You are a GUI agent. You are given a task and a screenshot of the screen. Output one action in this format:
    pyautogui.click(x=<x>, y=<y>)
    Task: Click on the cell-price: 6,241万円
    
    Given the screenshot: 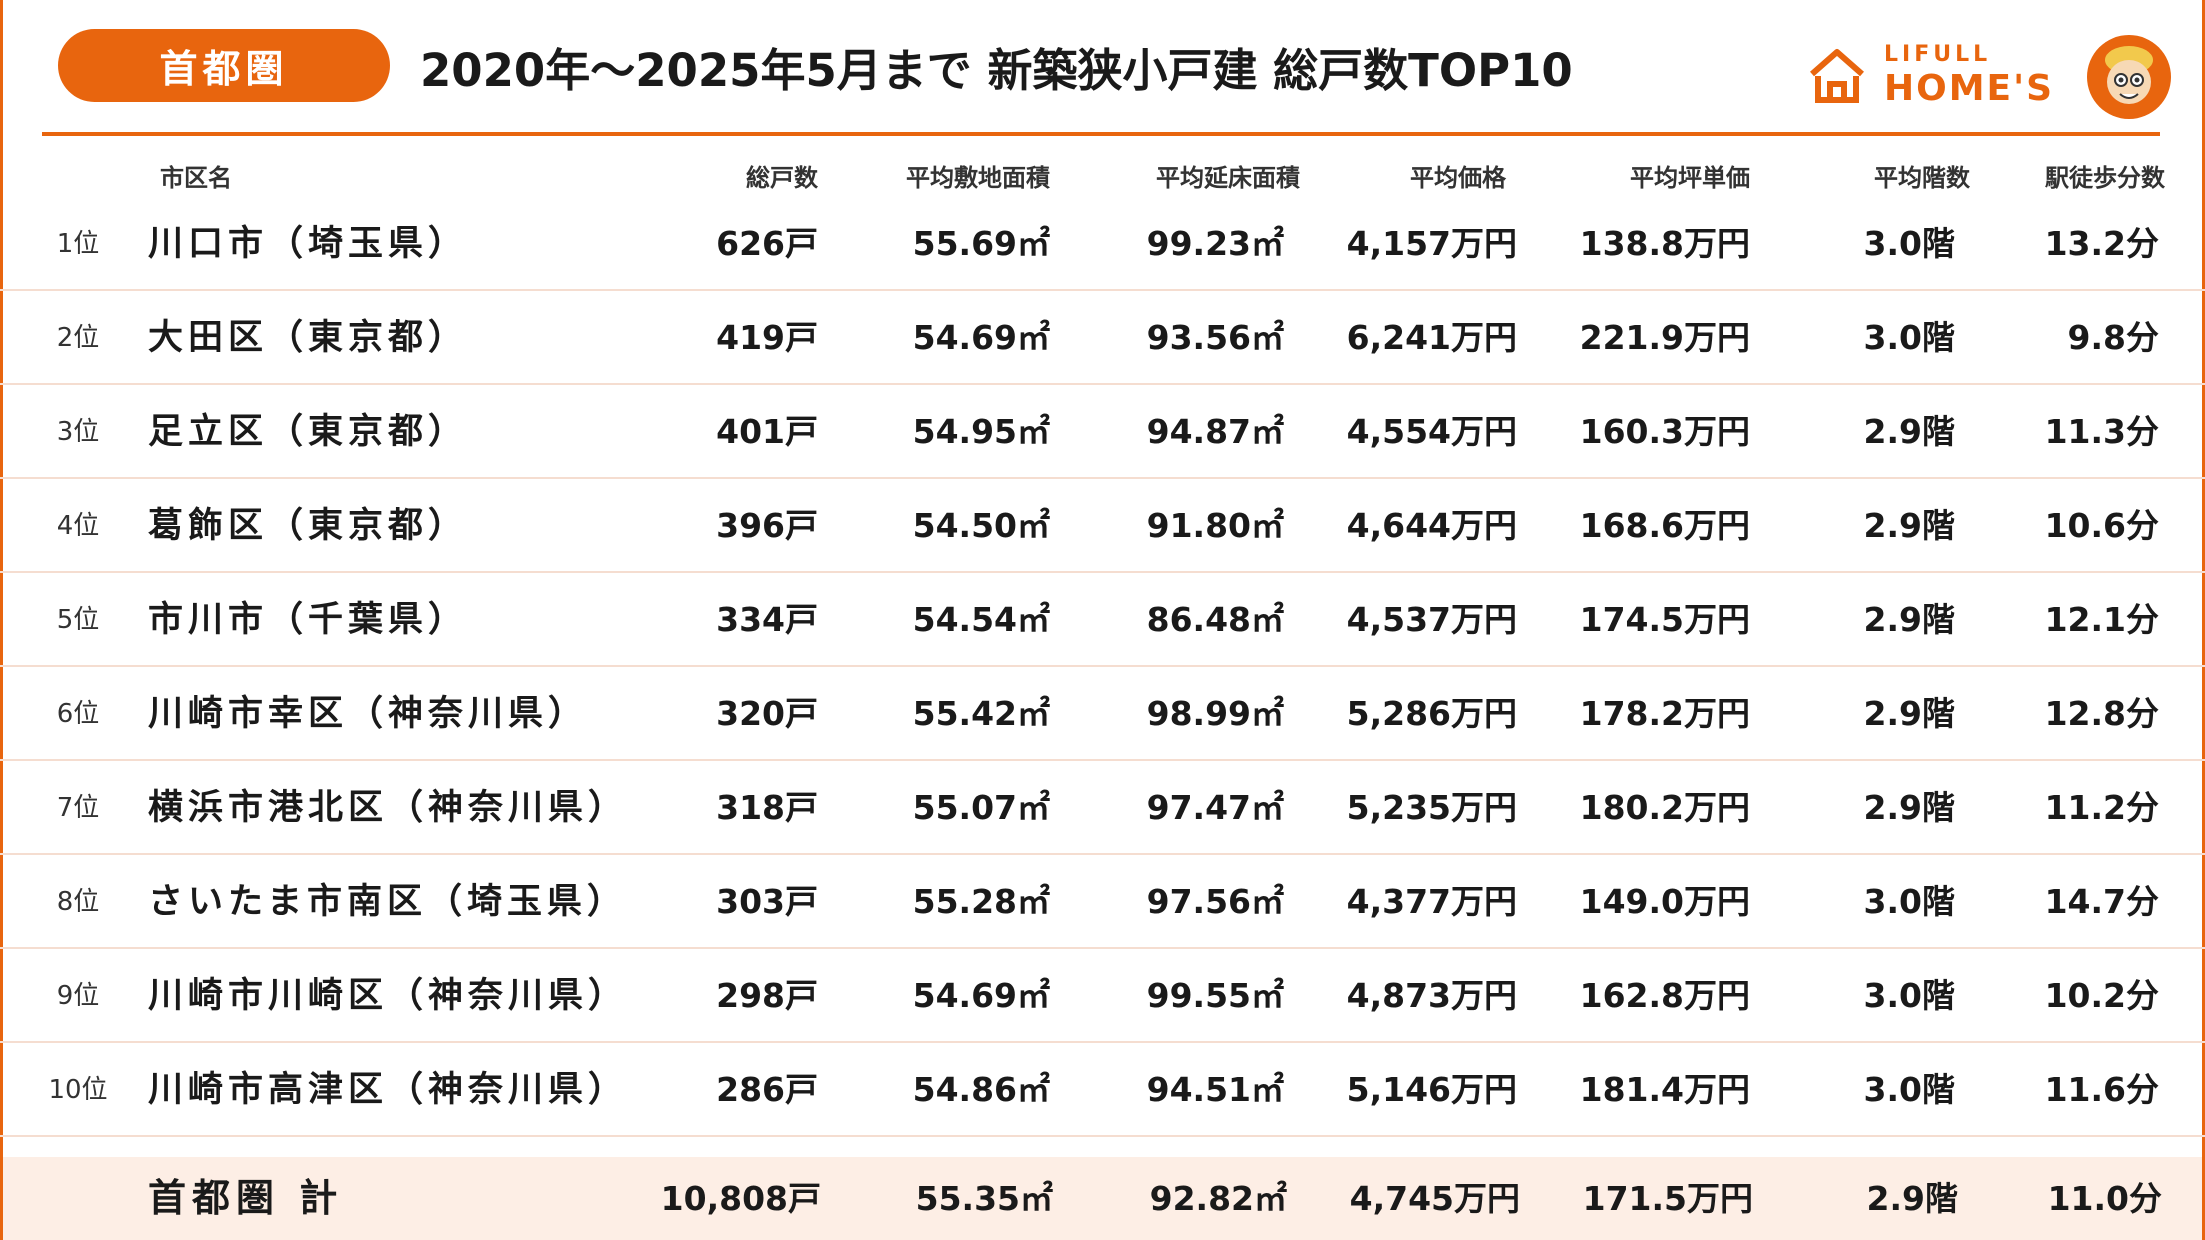 What is the action you would take?
    pyautogui.click(x=1431, y=337)
    